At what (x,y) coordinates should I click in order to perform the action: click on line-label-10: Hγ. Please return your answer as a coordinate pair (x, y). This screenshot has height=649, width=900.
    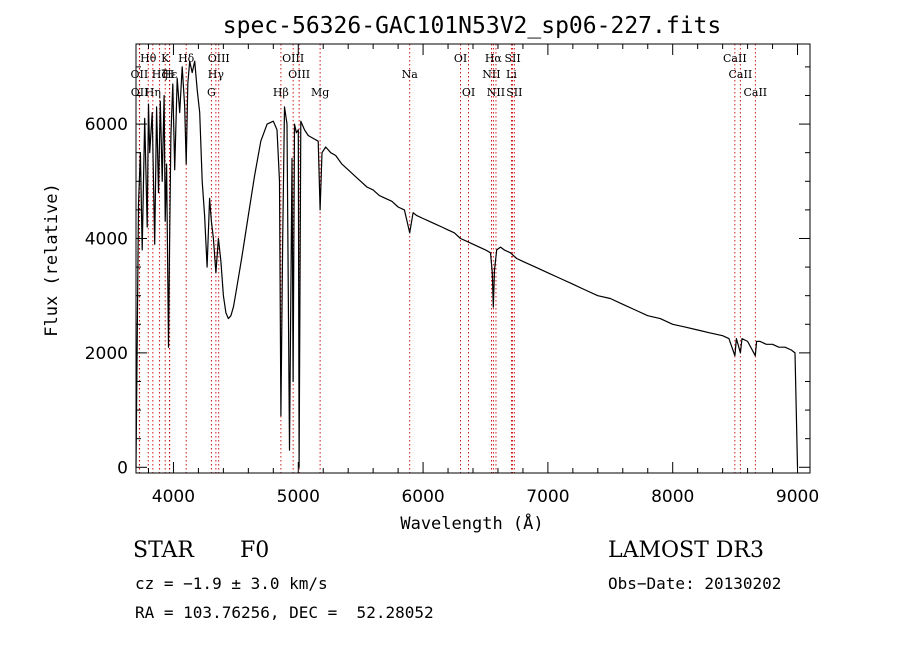
    Looking at the image, I should click on (216, 74).